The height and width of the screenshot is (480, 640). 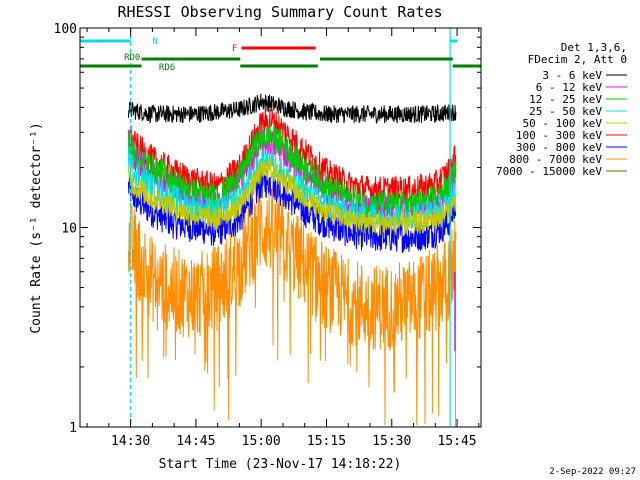 I want to click on y-tick-label: 1, so click(x=73, y=428).